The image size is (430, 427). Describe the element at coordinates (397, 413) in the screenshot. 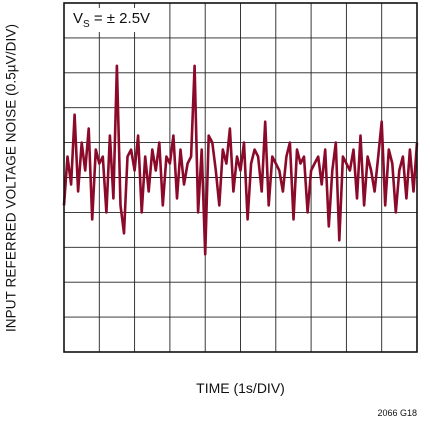

I see `figure-id: 2066 G18` at that location.